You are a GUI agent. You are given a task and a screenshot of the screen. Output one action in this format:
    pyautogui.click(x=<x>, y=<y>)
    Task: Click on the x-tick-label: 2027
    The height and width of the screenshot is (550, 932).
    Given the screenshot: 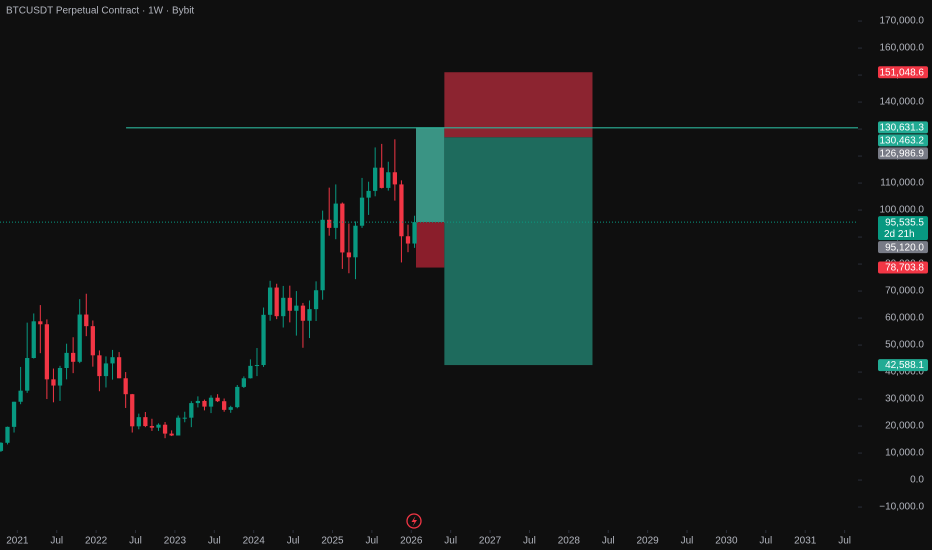 What is the action you would take?
    pyautogui.click(x=490, y=541)
    